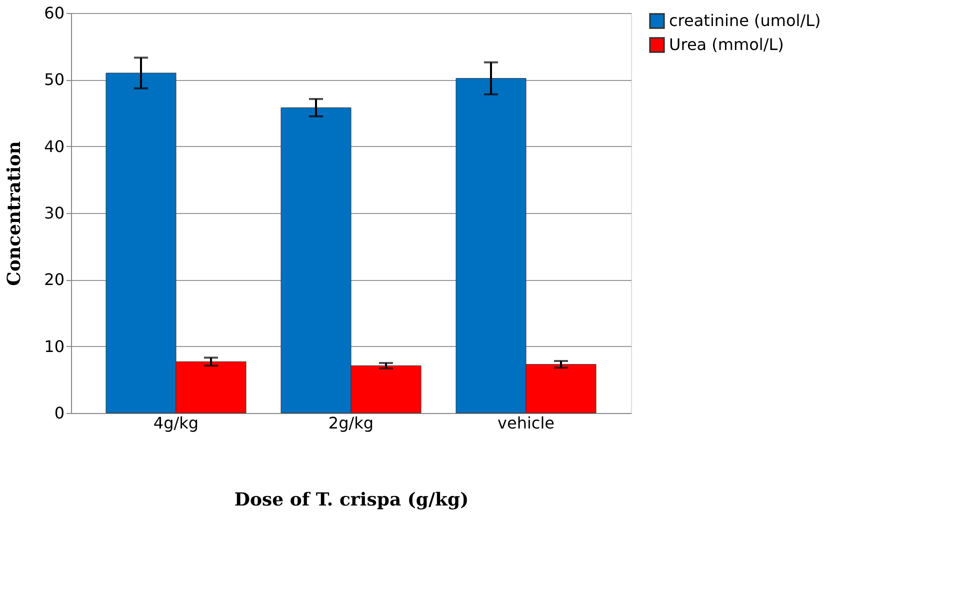 The width and height of the screenshot is (962, 602). I want to click on y-tick-label: 60, so click(54, 13).